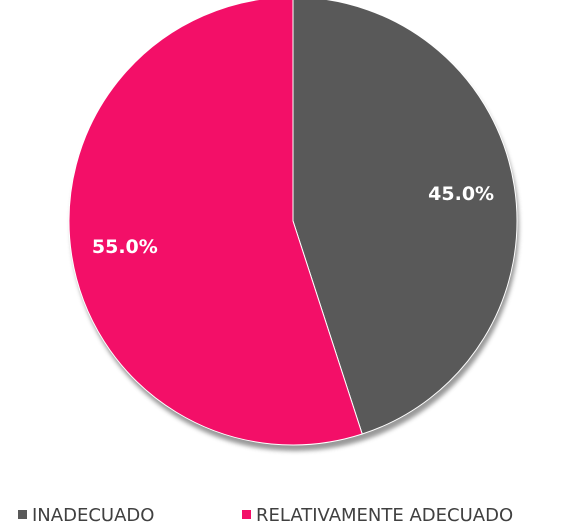 The image size is (588, 527). Describe the element at coordinates (93, 515) in the screenshot. I see `legend-label: INADECUADO` at that location.